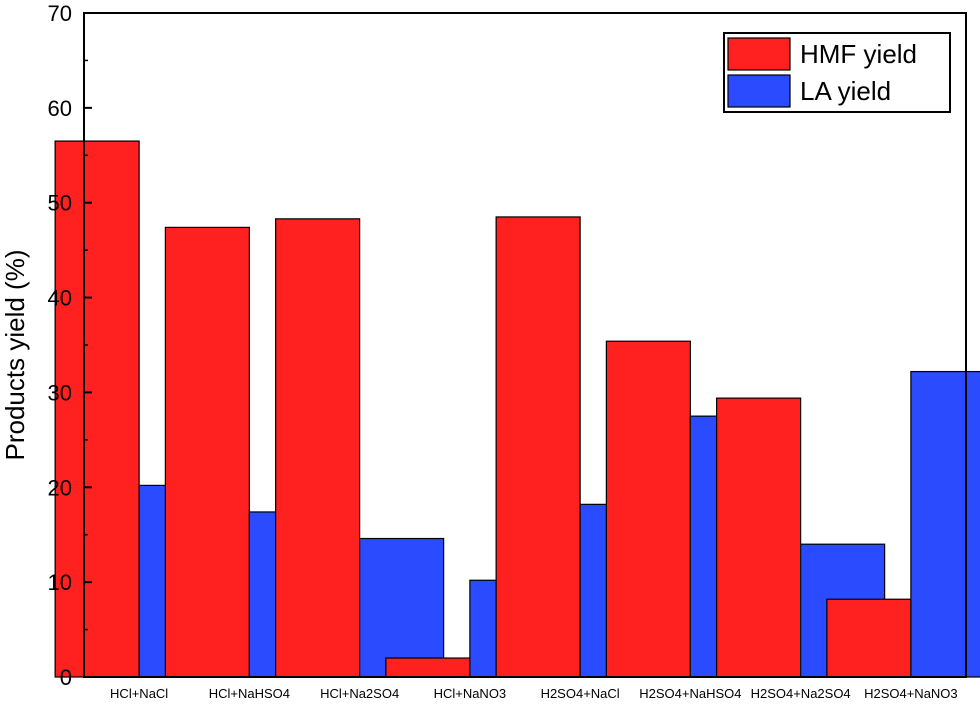 The width and height of the screenshot is (980, 705). What do you see at coordinates (139, 693) in the screenshot?
I see `x-category-label: HCl+NaCl` at bounding box center [139, 693].